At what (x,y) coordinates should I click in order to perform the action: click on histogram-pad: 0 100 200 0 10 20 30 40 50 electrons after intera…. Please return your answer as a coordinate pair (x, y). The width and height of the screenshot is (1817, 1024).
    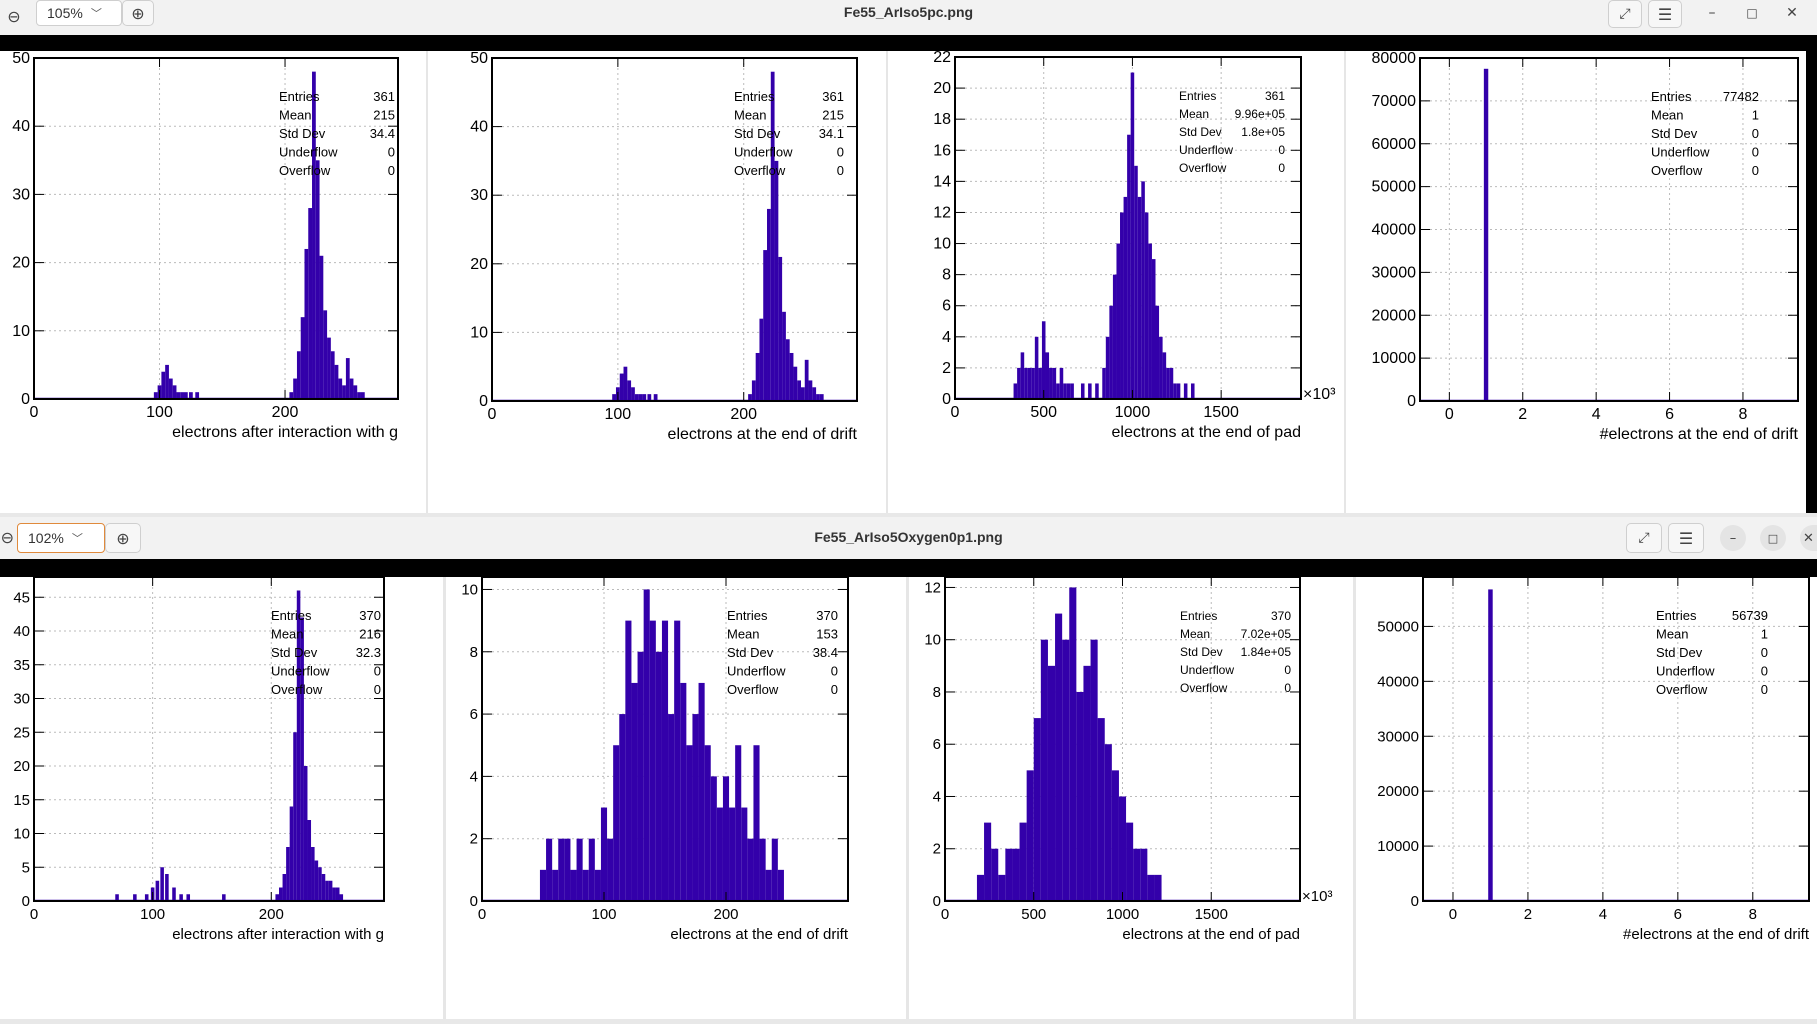
    Looking at the image, I should click on (213, 281).